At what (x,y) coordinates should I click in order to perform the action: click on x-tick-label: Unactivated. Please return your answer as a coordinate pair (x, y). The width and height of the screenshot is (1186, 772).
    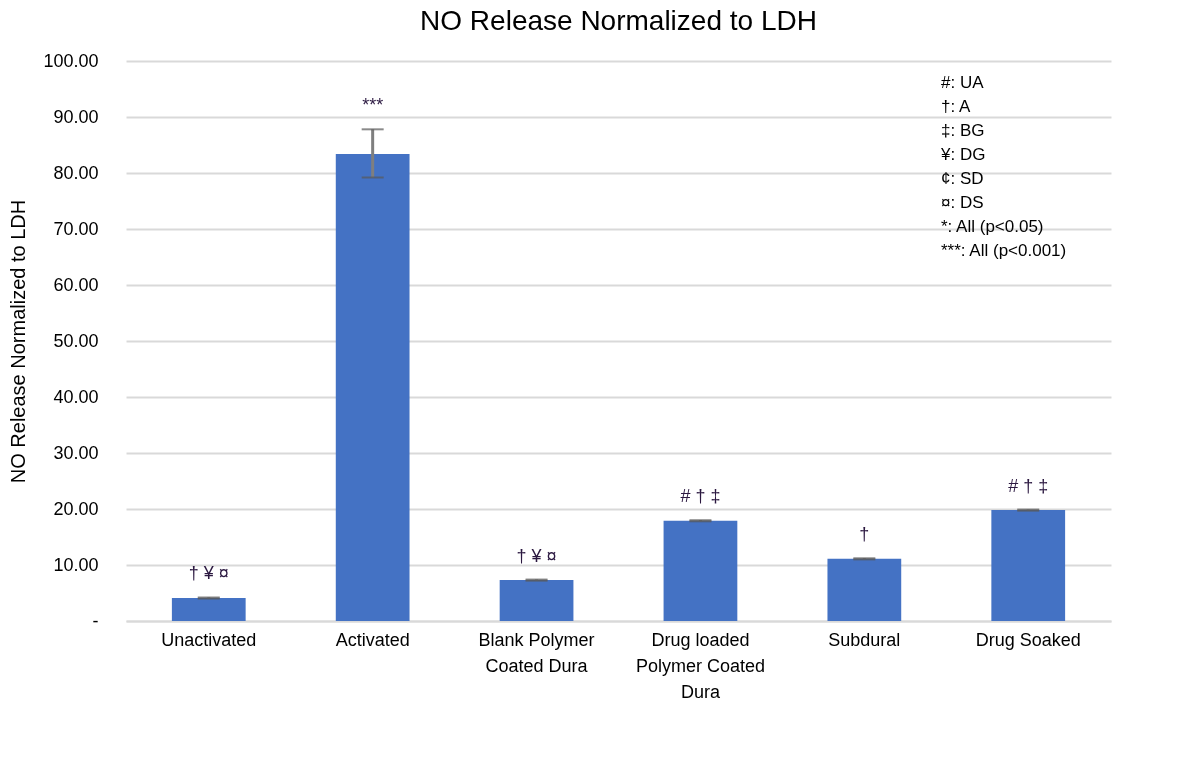
    Looking at the image, I should click on (209, 639).